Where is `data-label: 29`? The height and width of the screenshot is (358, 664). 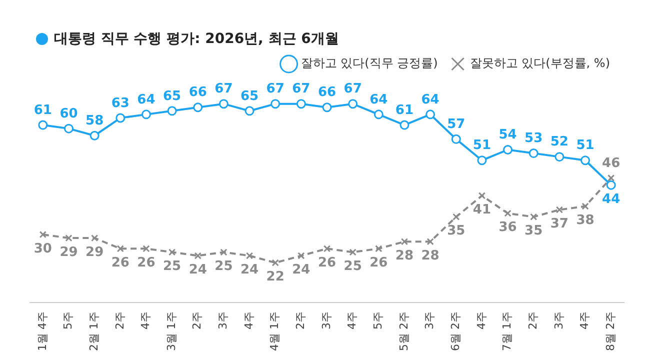
data-label: 29 is located at coordinates (95, 252).